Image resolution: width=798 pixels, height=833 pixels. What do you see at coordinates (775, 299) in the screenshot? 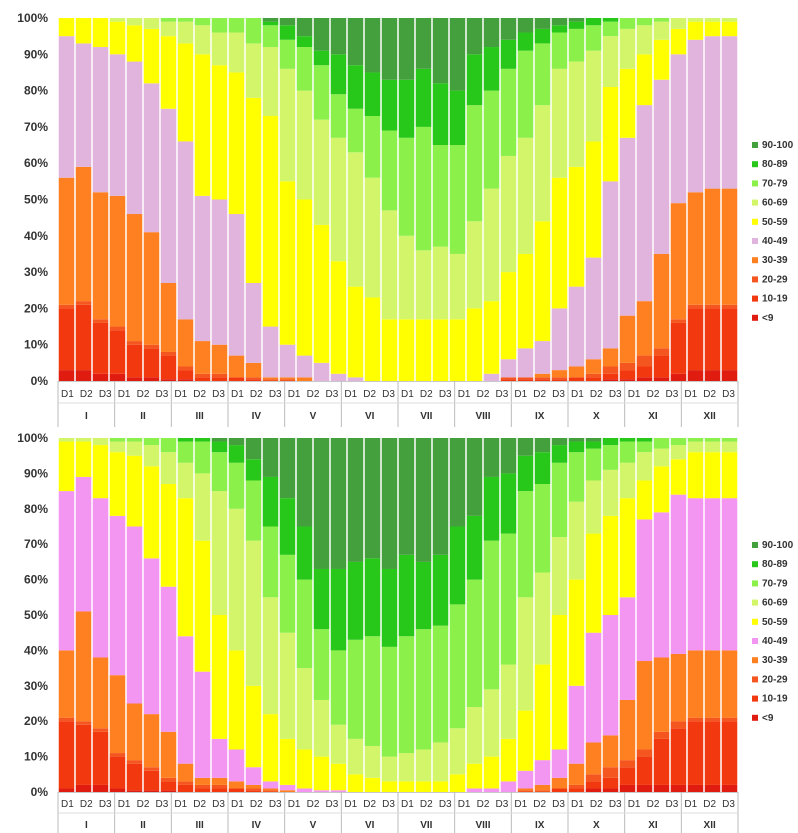
I see `legend-label: 10-19` at bounding box center [775, 299].